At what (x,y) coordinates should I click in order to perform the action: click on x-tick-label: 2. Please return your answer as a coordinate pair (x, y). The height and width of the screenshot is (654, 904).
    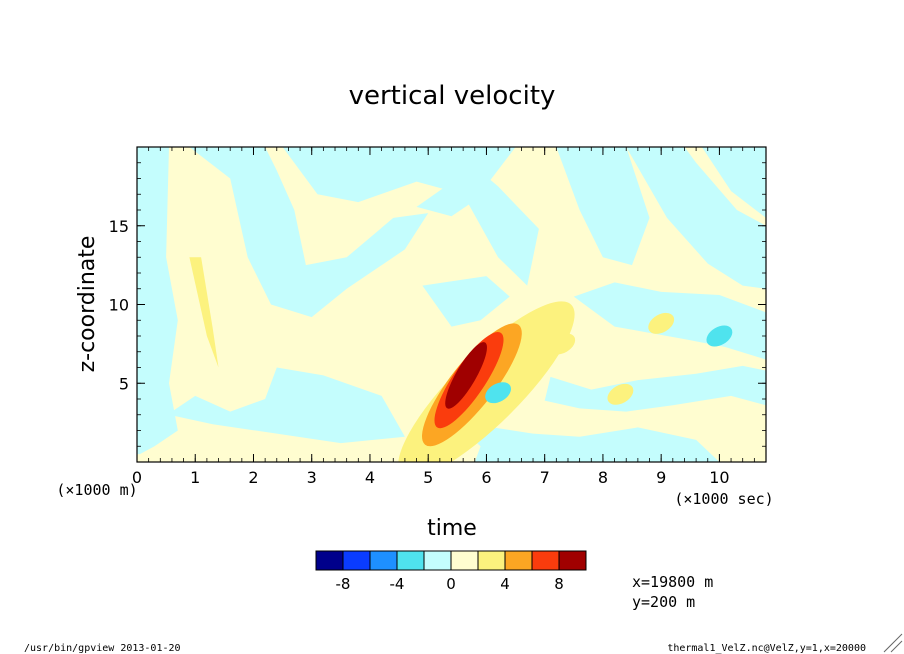
    Looking at the image, I should click on (253, 477).